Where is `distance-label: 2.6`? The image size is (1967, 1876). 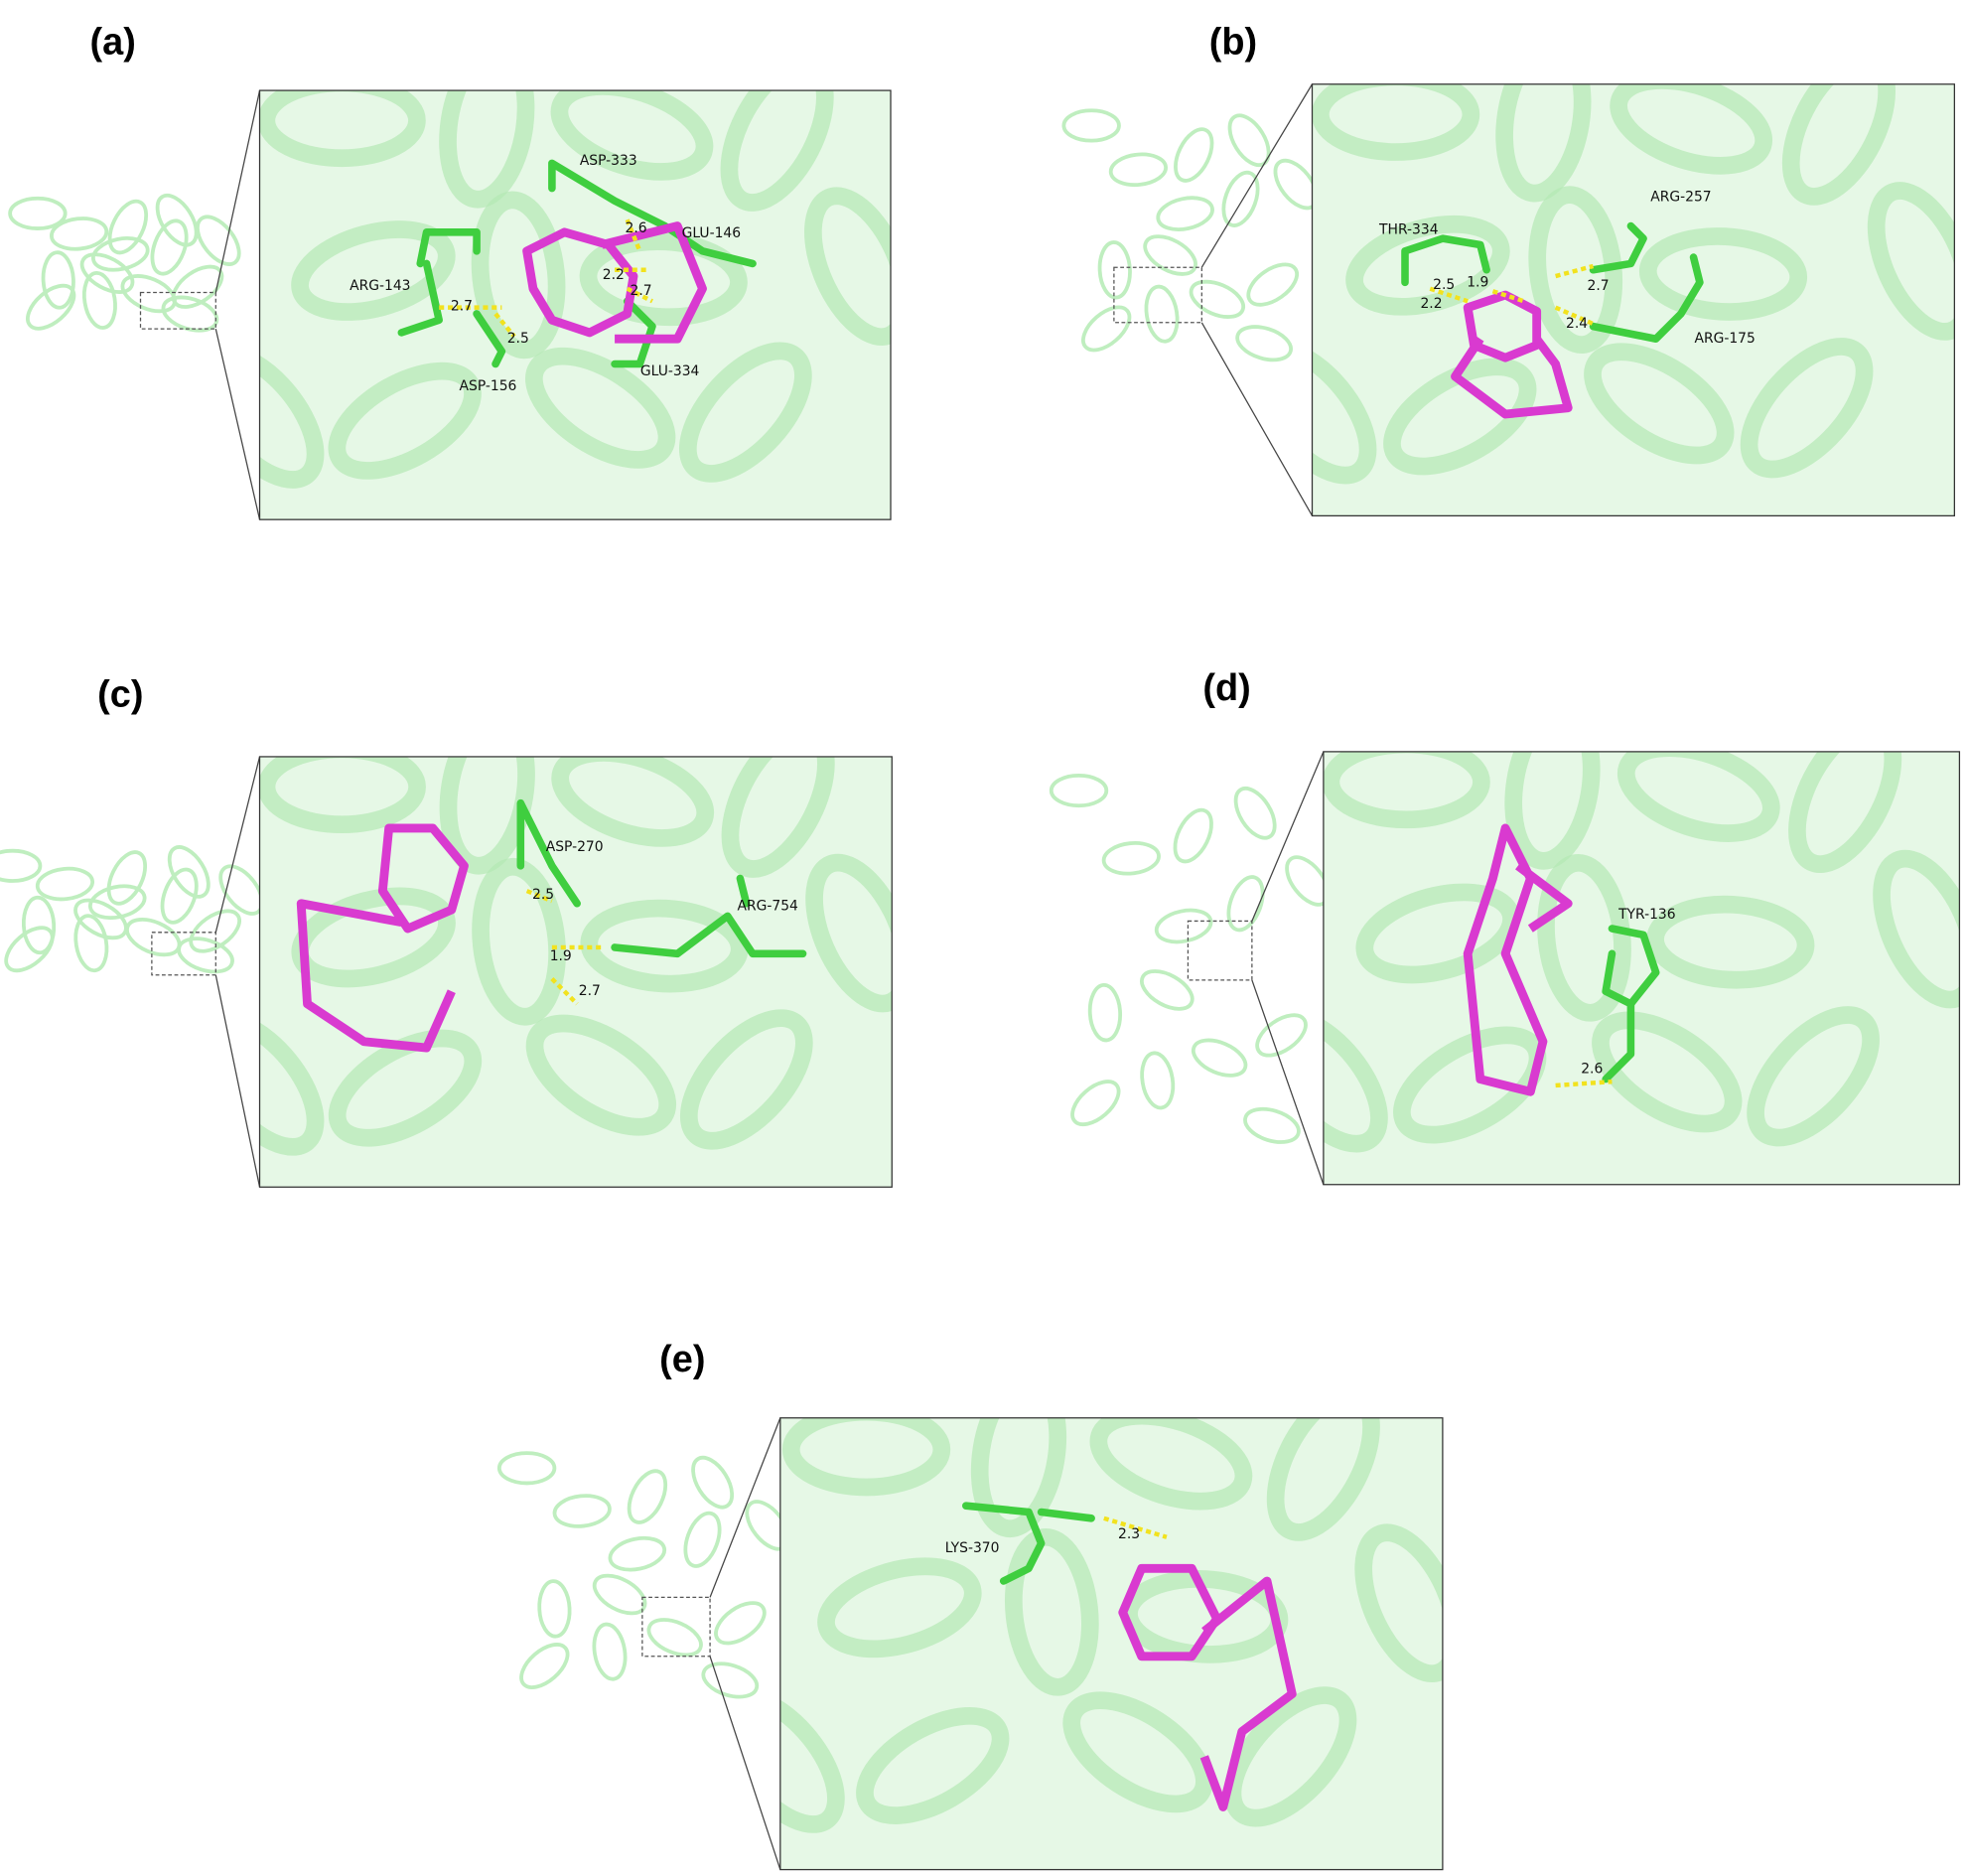 distance-label: 2.6 is located at coordinates (636, 228).